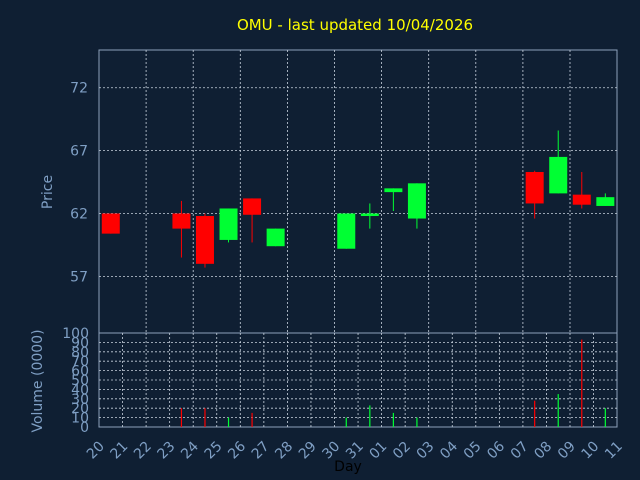 This screenshot has height=480, width=640. Describe the element at coordinates (80, 381) in the screenshot. I see `volume-tick-label: 50` at that location.